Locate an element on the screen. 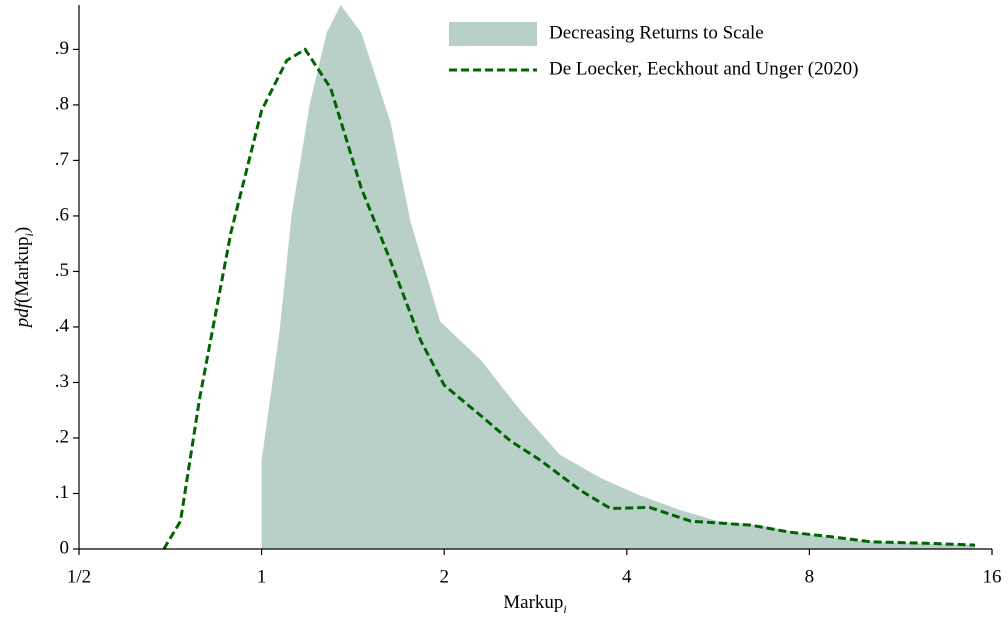 The image size is (1008, 618). y-tick-label: .9 is located at coordinates (62, 48).